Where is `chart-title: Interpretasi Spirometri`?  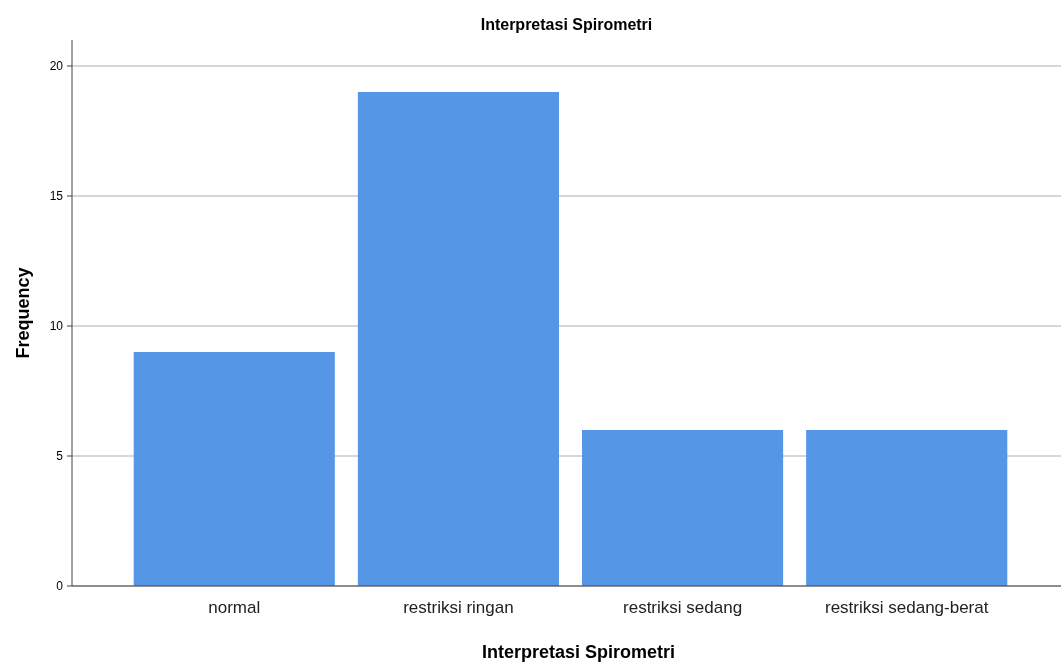
chart-title: Interpretasi Spirometri is located at coordinates (566, 24).